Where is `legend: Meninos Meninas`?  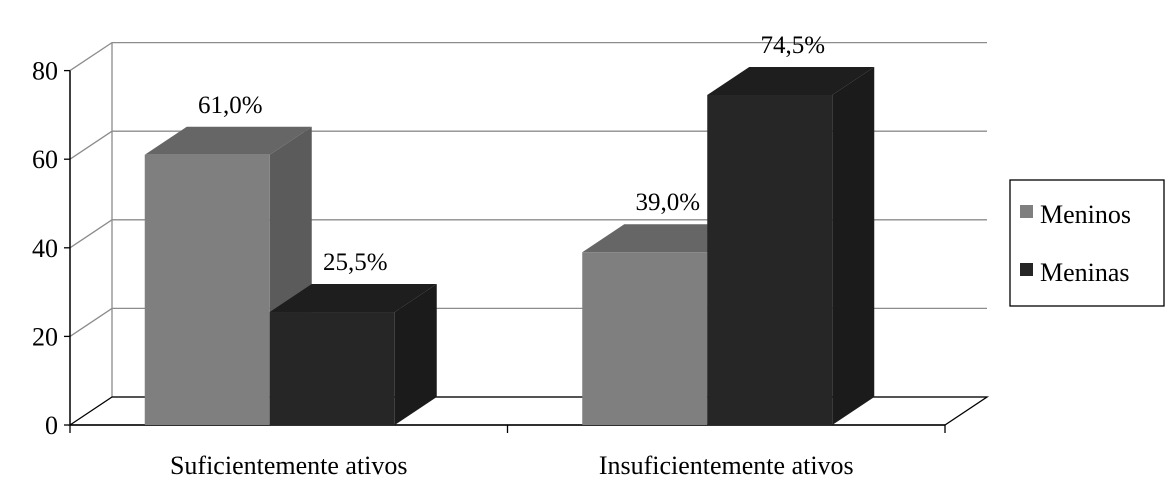 legend: Meninos Meninas is located at coordinates (1087, 243).